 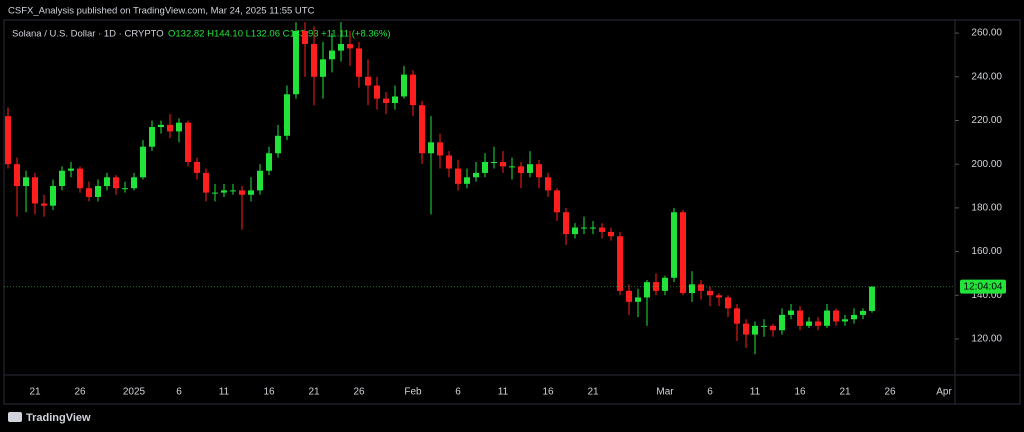 What do you see at coordinates (15, 417) in the screenshot?
I see `logo-icon` at bounding box center [15, 417].